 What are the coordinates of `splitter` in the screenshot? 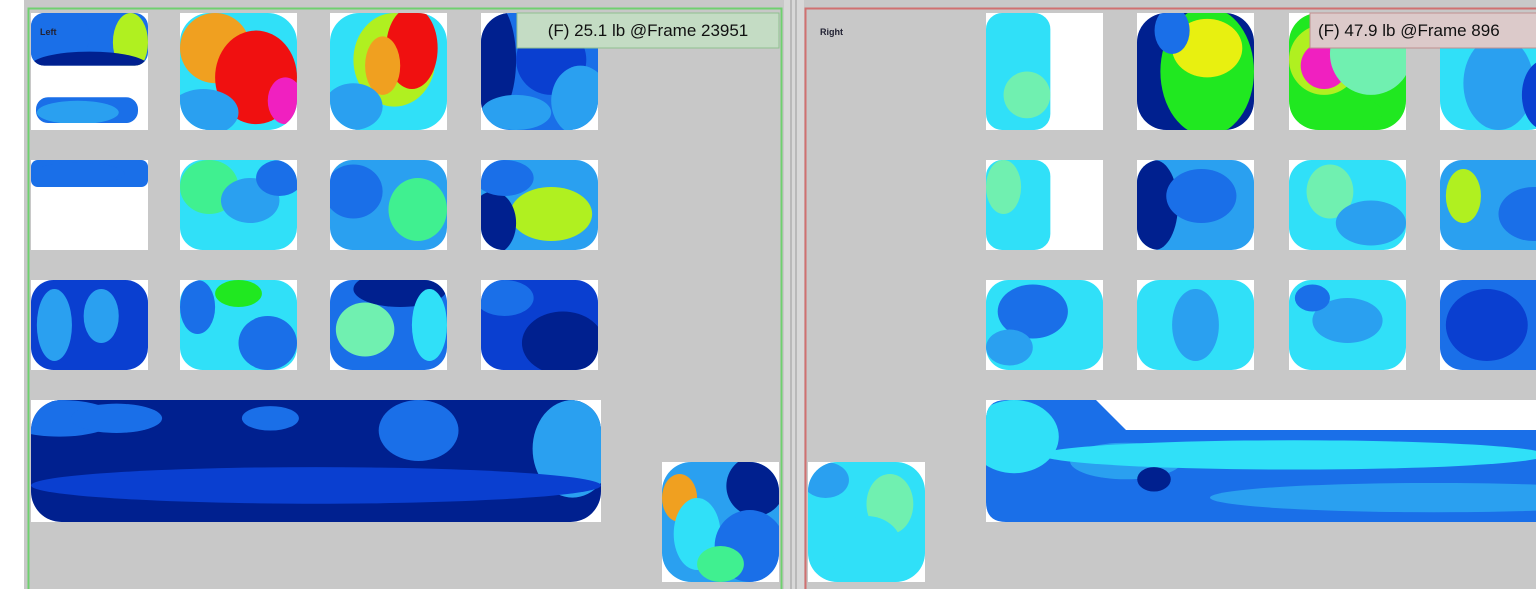 It's located at (794, 294).